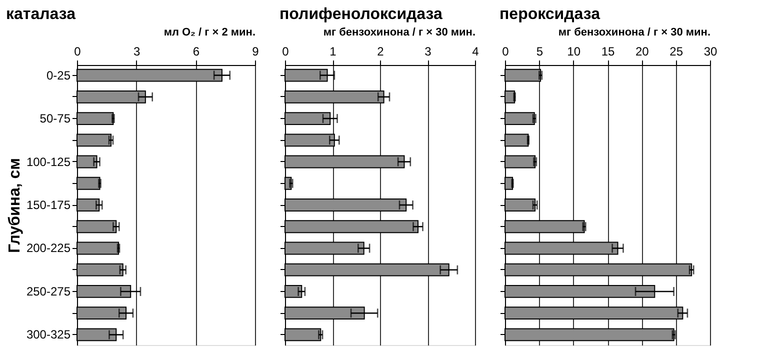 The height and width of the screenshot is (360, 760). What do you see at coordinates (256, 51) in the screenshot?
I see `x-tick-label: 9` at bounding box center [256, 51].